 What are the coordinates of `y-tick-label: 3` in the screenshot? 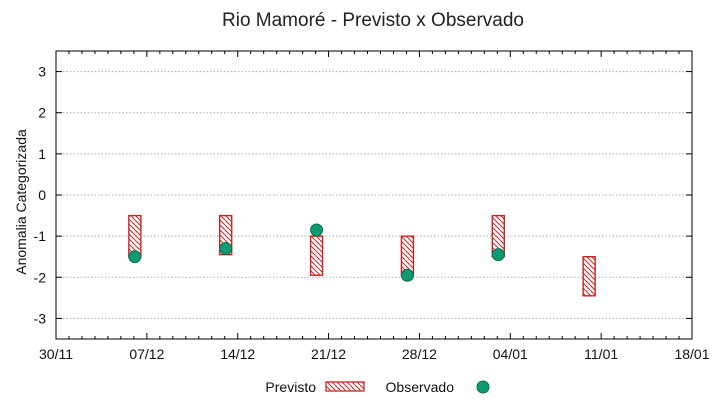 It's located at (42, 72).